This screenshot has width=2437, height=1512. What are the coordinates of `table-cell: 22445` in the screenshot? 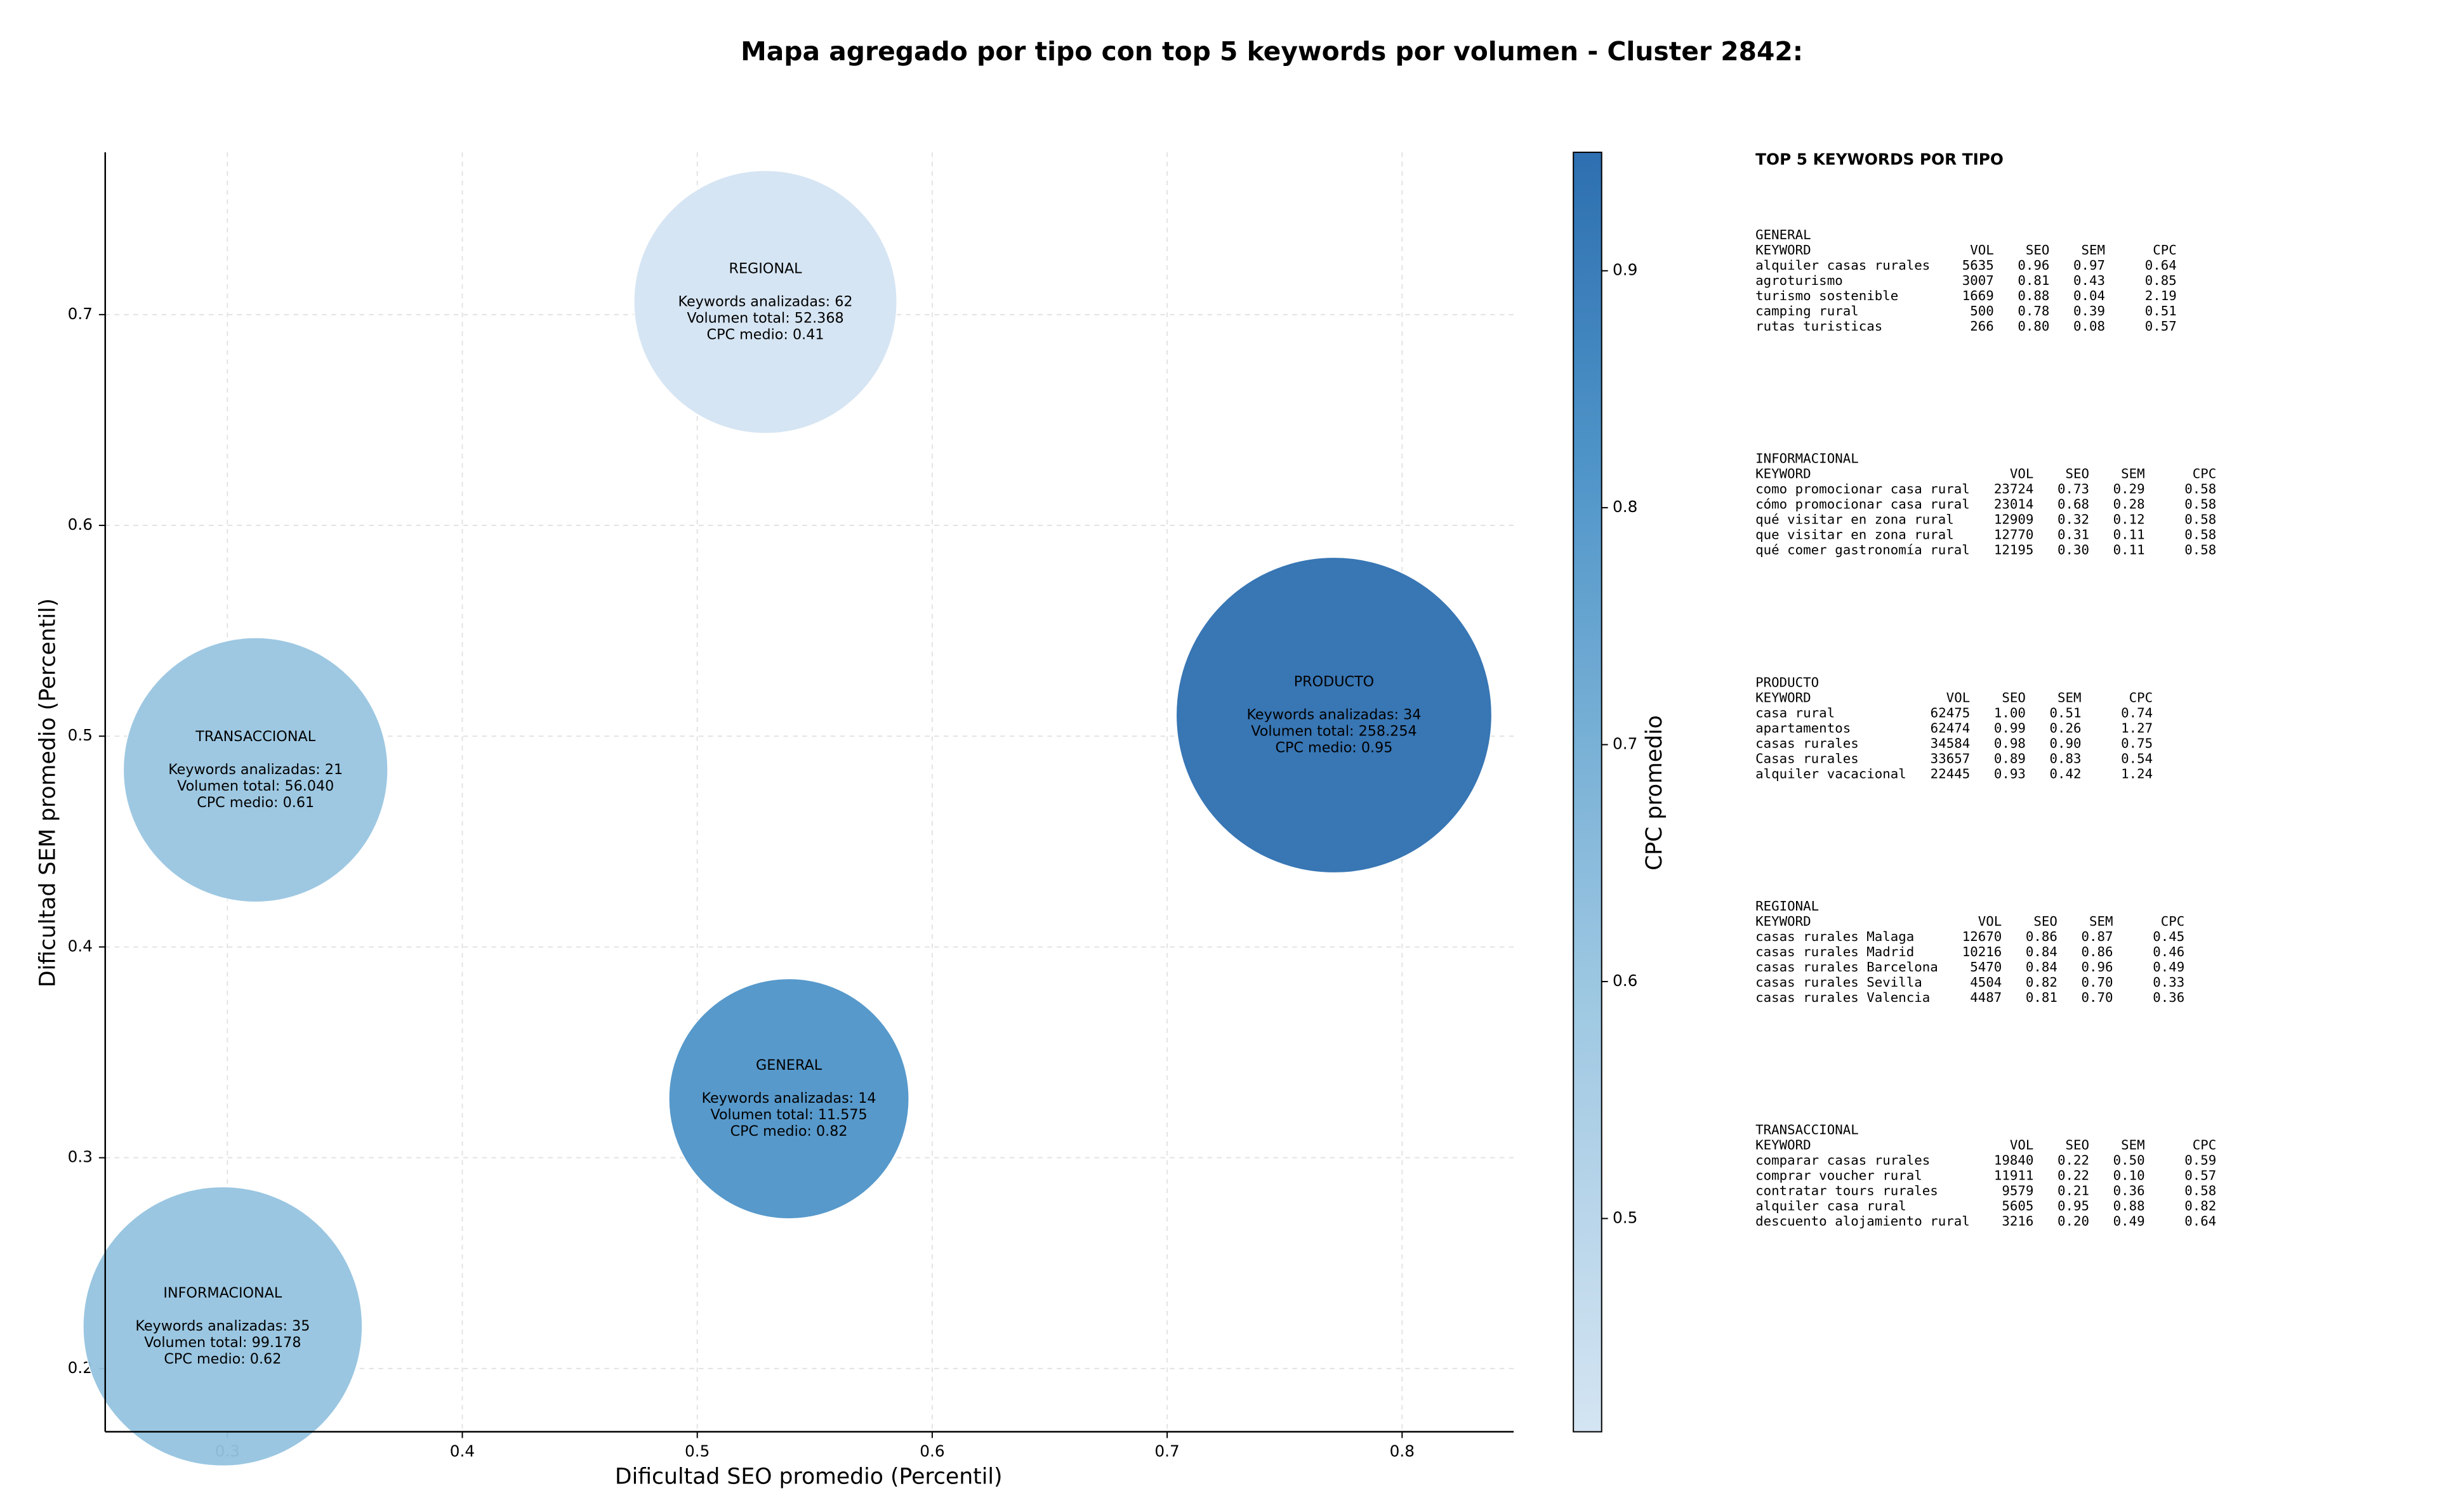 It's located at (1951, 774).